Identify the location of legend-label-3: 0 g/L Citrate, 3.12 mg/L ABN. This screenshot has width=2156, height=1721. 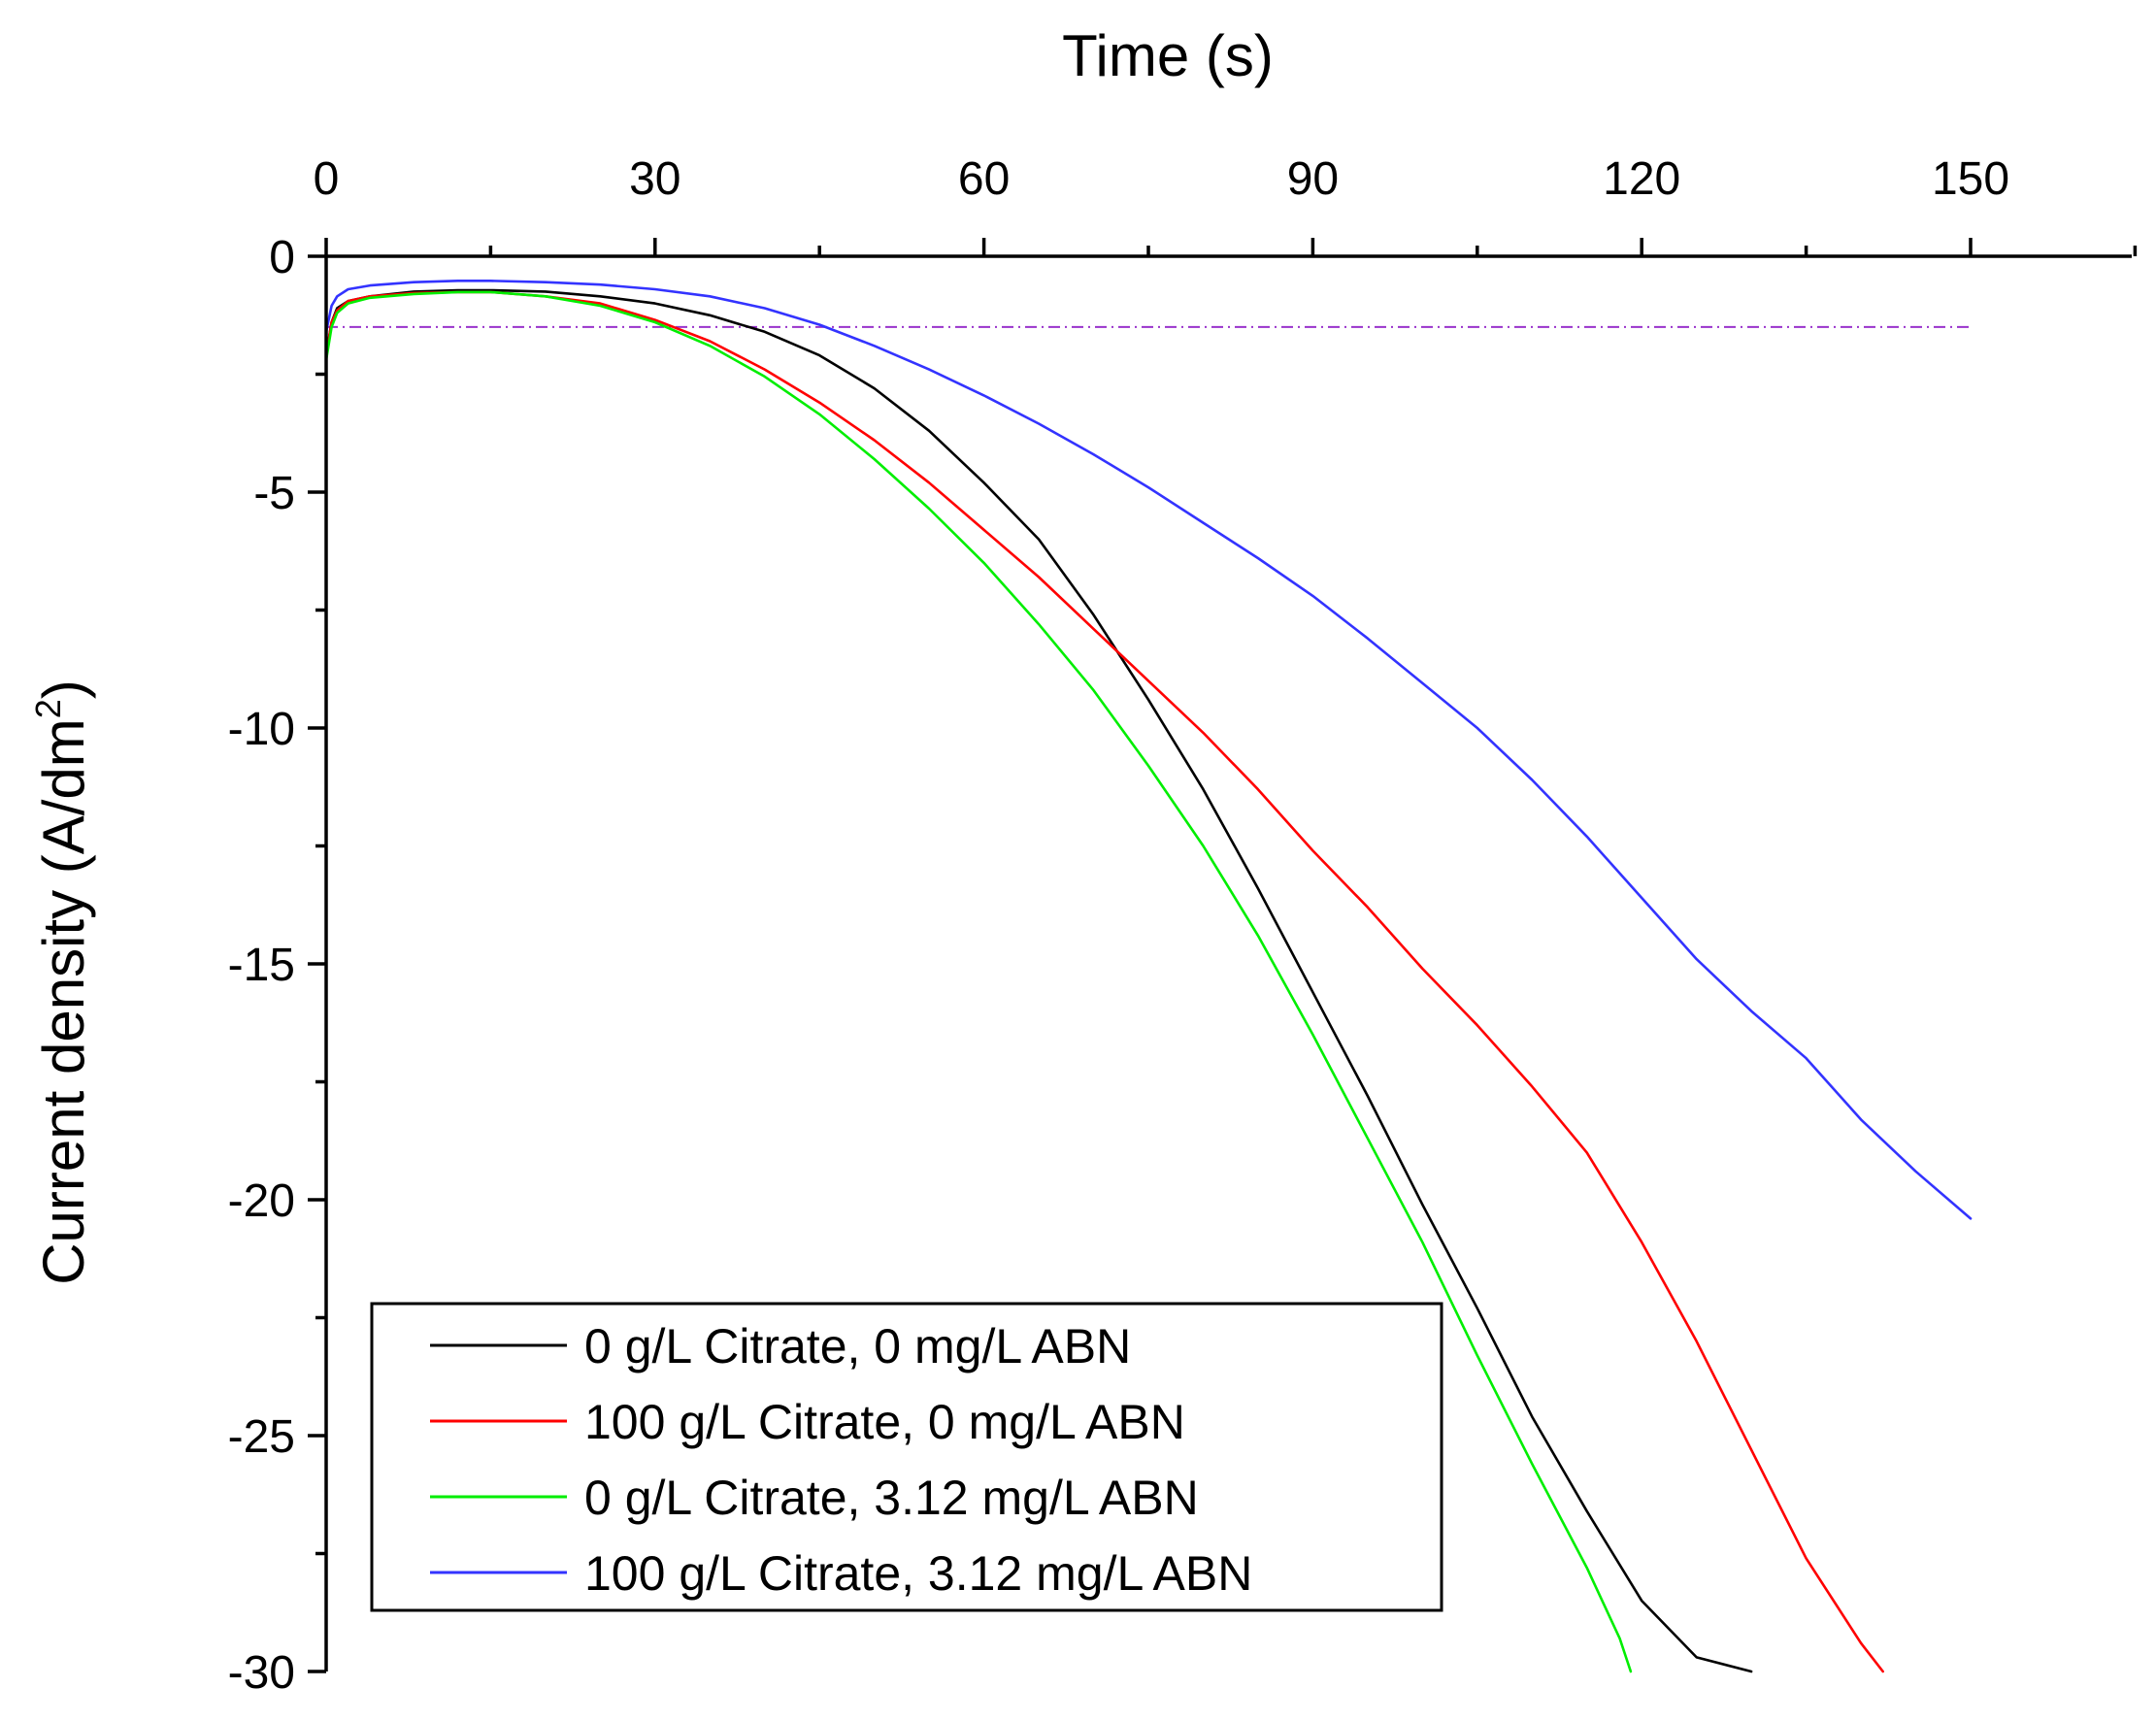
(892, 1498).